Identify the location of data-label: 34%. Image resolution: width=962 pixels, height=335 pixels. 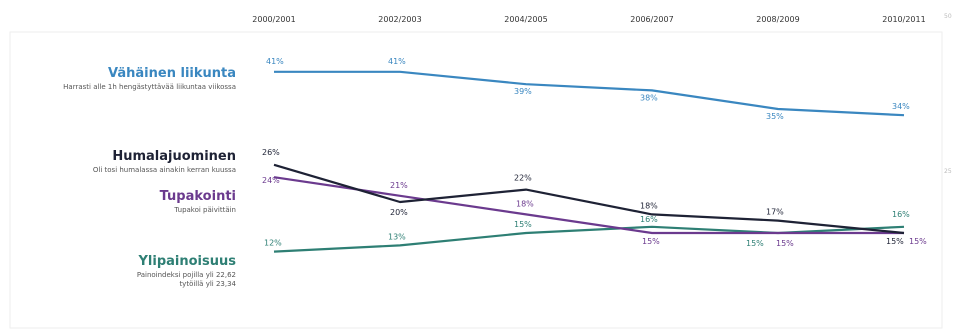
(901, 106).